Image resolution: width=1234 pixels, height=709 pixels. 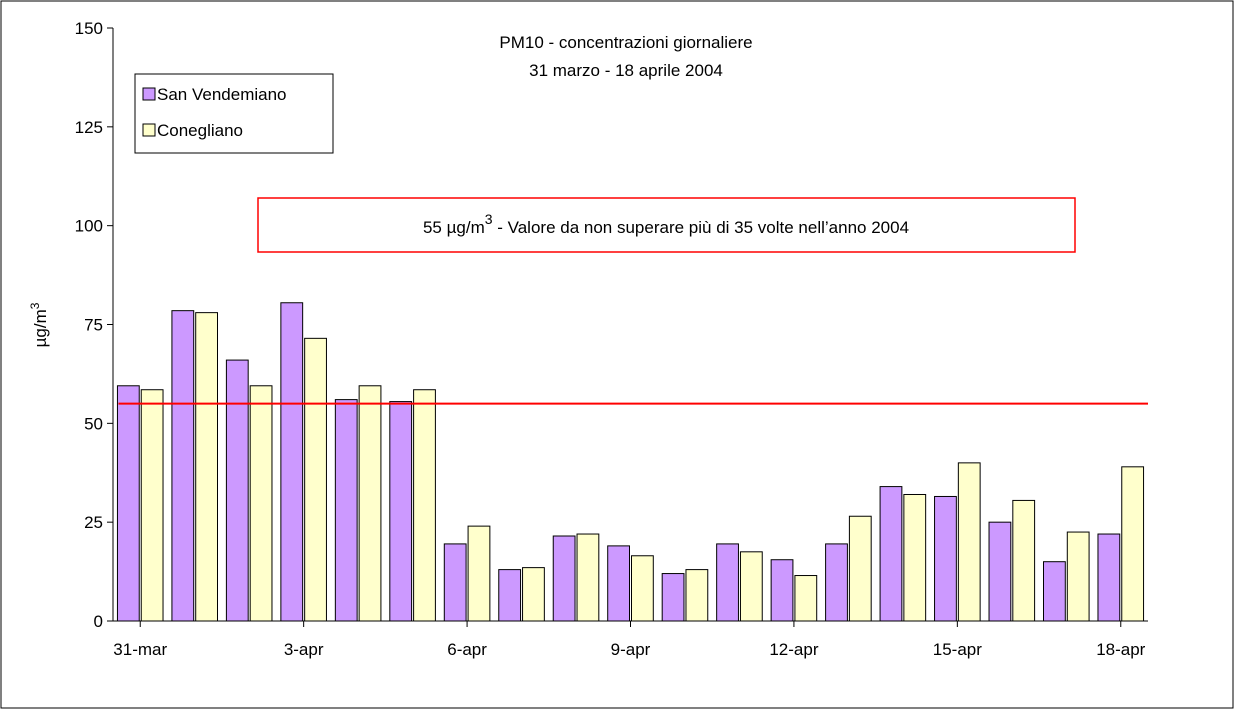 I want to click on annotation-prefix: 55 µg/m, so click(x=454, y=227).